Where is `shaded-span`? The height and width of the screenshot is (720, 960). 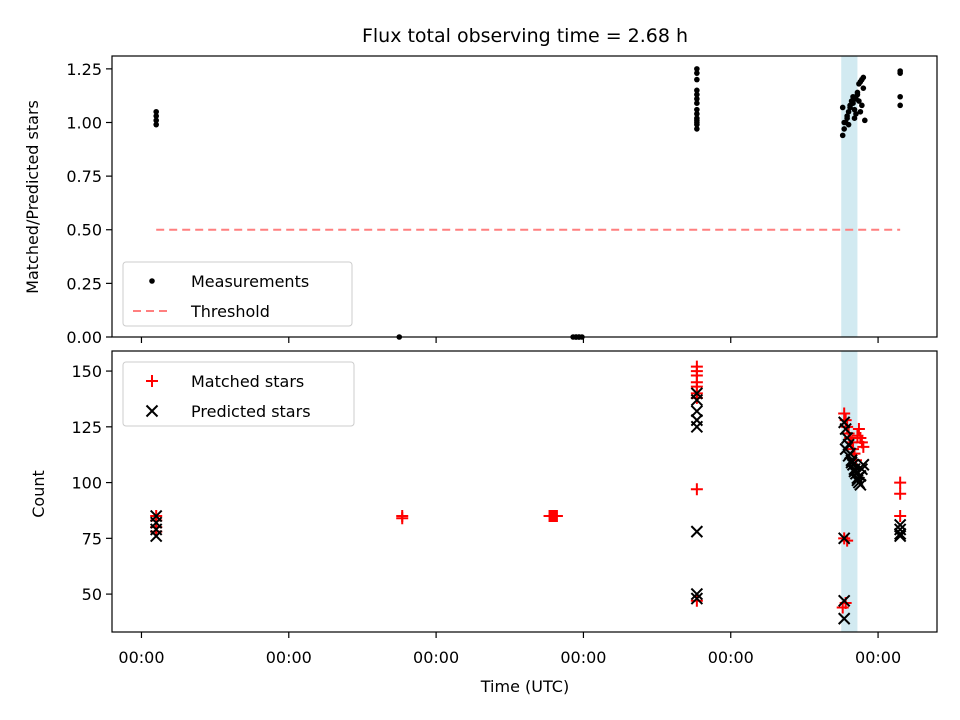 shaded-span is located at coordinates (849, 491).